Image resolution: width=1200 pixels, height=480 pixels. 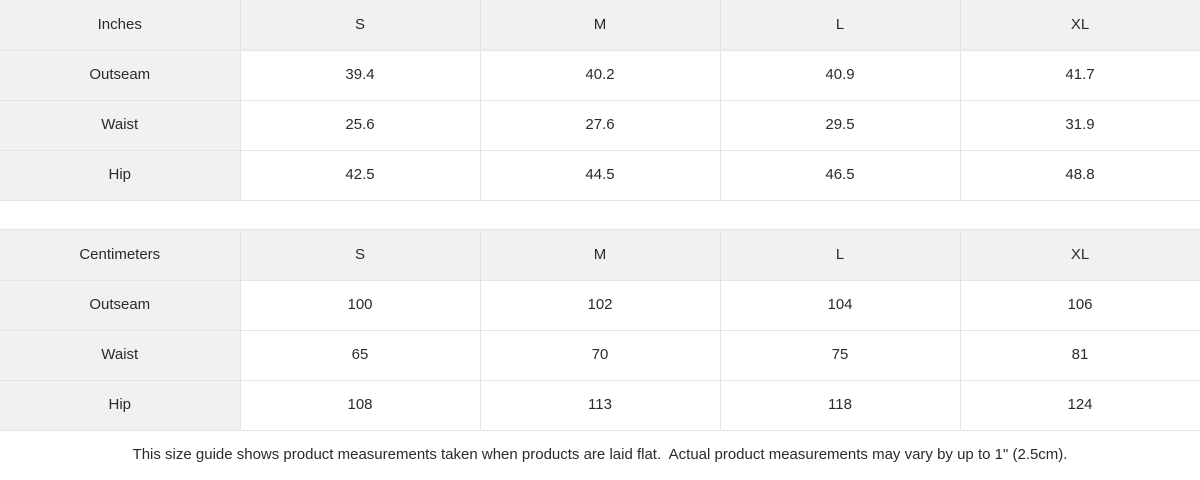 What do you see at coordinates (1080, 75) in the screenshot?
I see `cell-outseam-xl: 41.7` at bounding box center [1080, 75].